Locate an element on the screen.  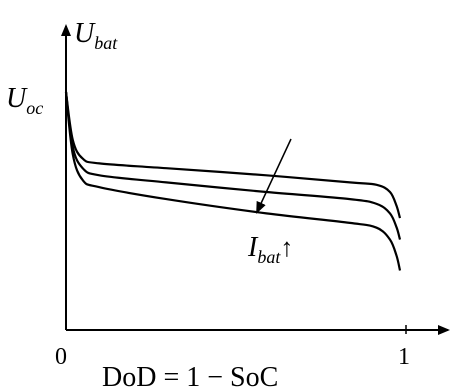
x-axis-label: DoD = 1 − SoC is located at coordinates (190, 375).